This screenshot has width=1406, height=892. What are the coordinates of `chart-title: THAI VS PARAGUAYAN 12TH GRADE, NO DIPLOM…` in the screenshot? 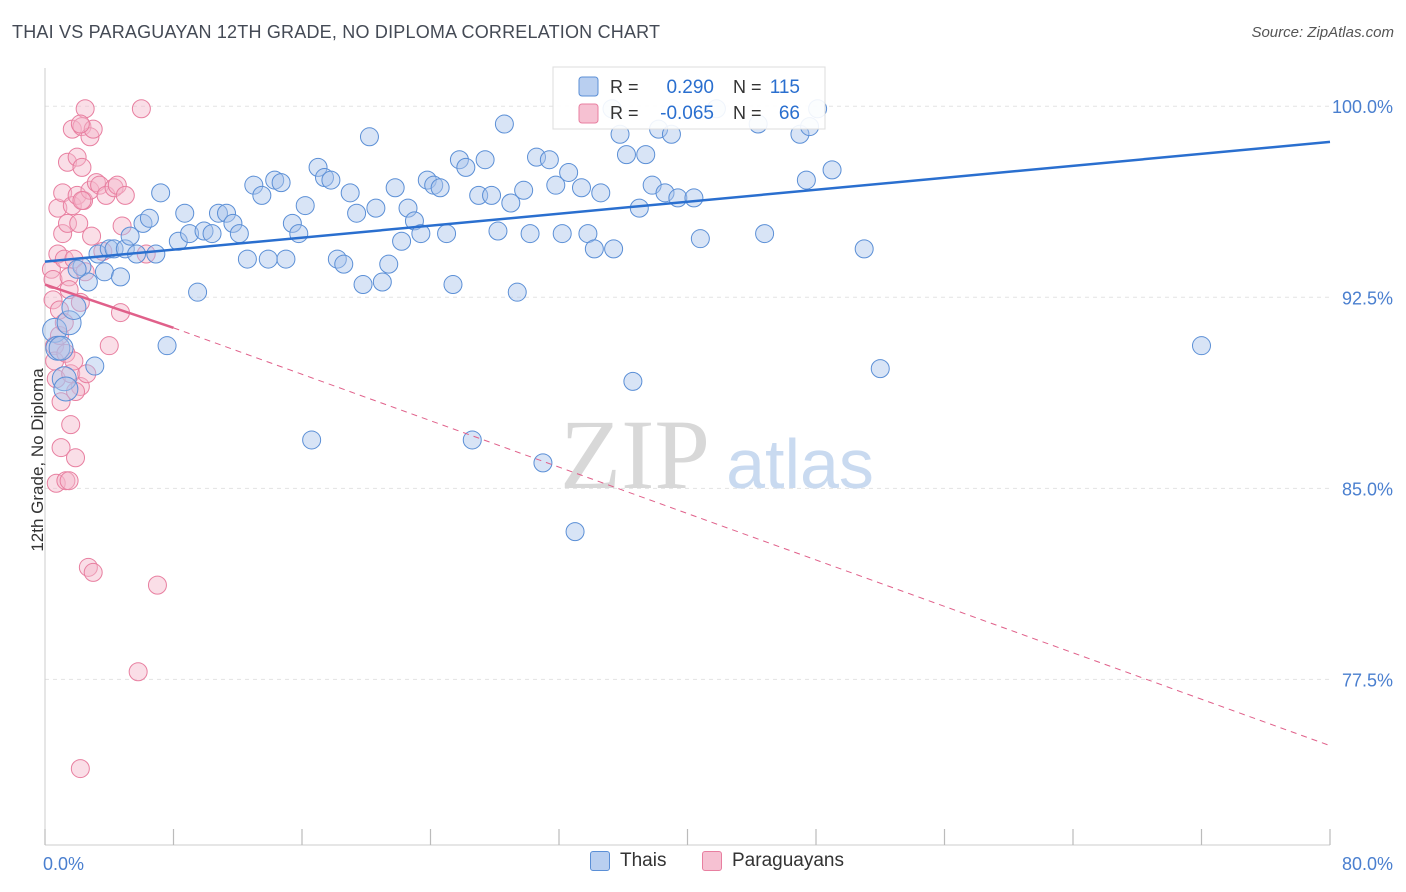 It's located at (336, 32).